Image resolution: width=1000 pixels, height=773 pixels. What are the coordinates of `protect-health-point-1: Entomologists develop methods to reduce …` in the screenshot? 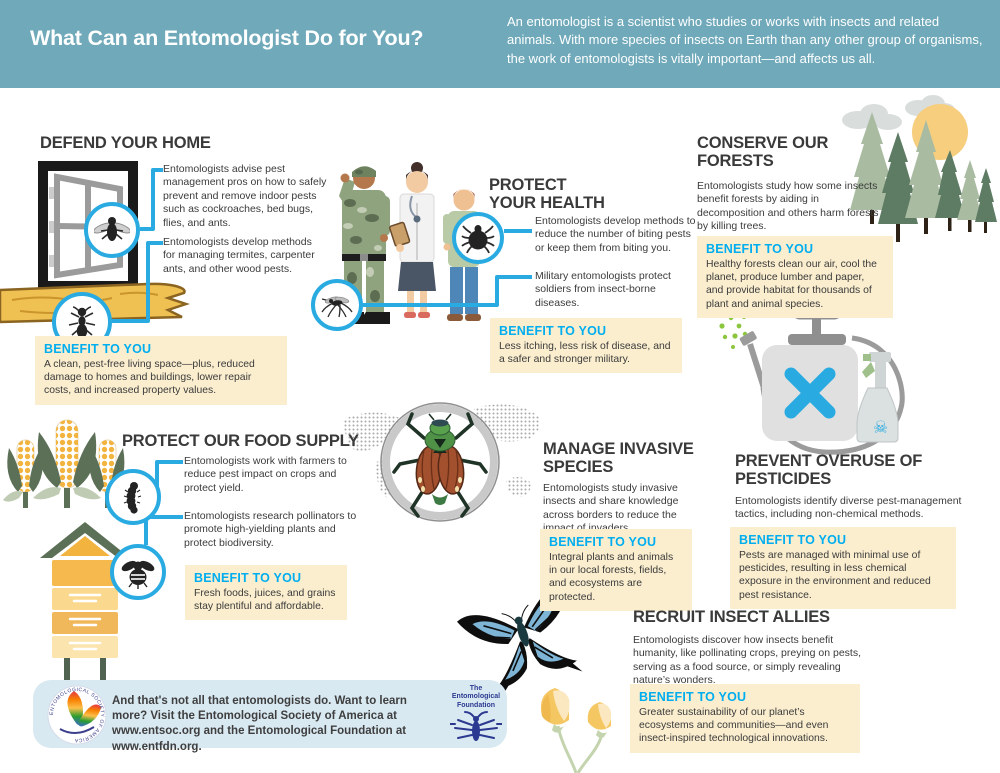 It's located at (615, 234).